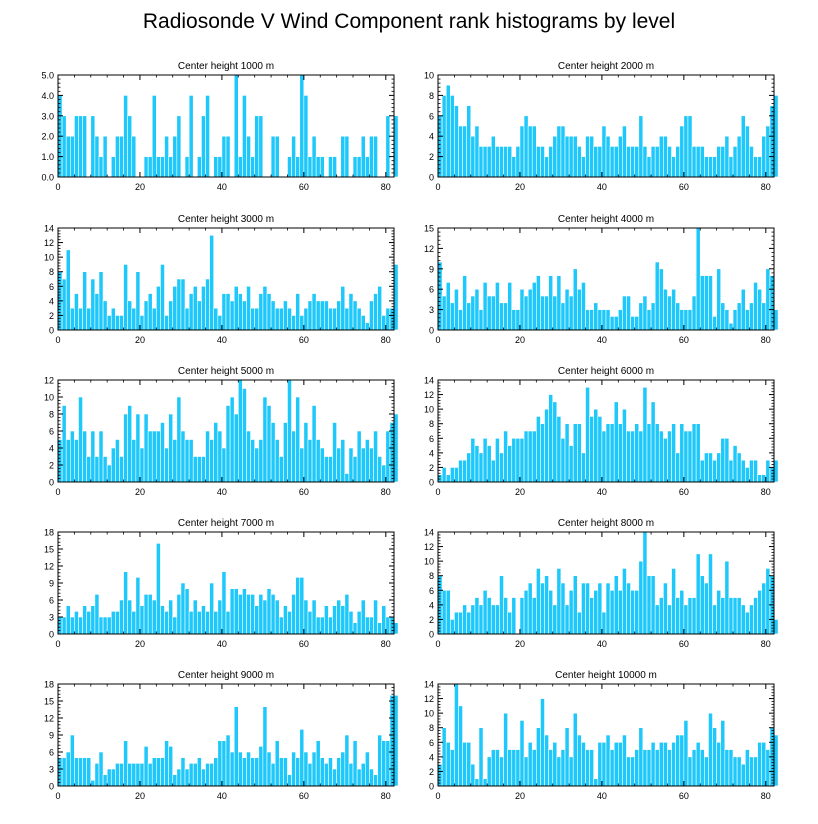 The image size is (818, 824). What do you see at coordinates (431, 424) in the screenshot?
I see `y-tick-label: 8` at bounding box center [431, 424].